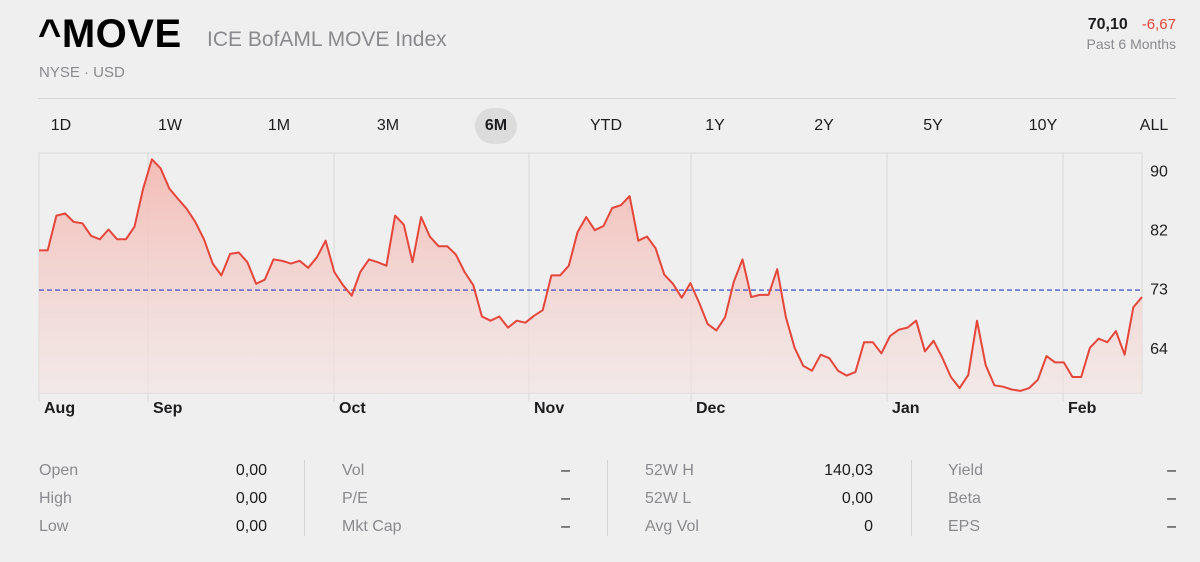  What do you see at coordinates (327, 39) in the screenshot?
I see `company-name: ICE BofAML MOVE Index` at bounding box center [327, 39].